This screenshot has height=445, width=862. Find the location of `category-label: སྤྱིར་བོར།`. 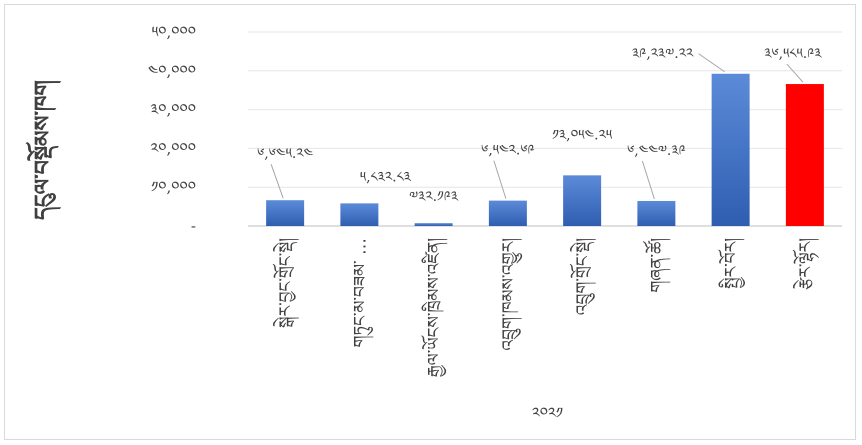

category-label: སྤྱིར་བོར། is located at coordinates (732, 263).